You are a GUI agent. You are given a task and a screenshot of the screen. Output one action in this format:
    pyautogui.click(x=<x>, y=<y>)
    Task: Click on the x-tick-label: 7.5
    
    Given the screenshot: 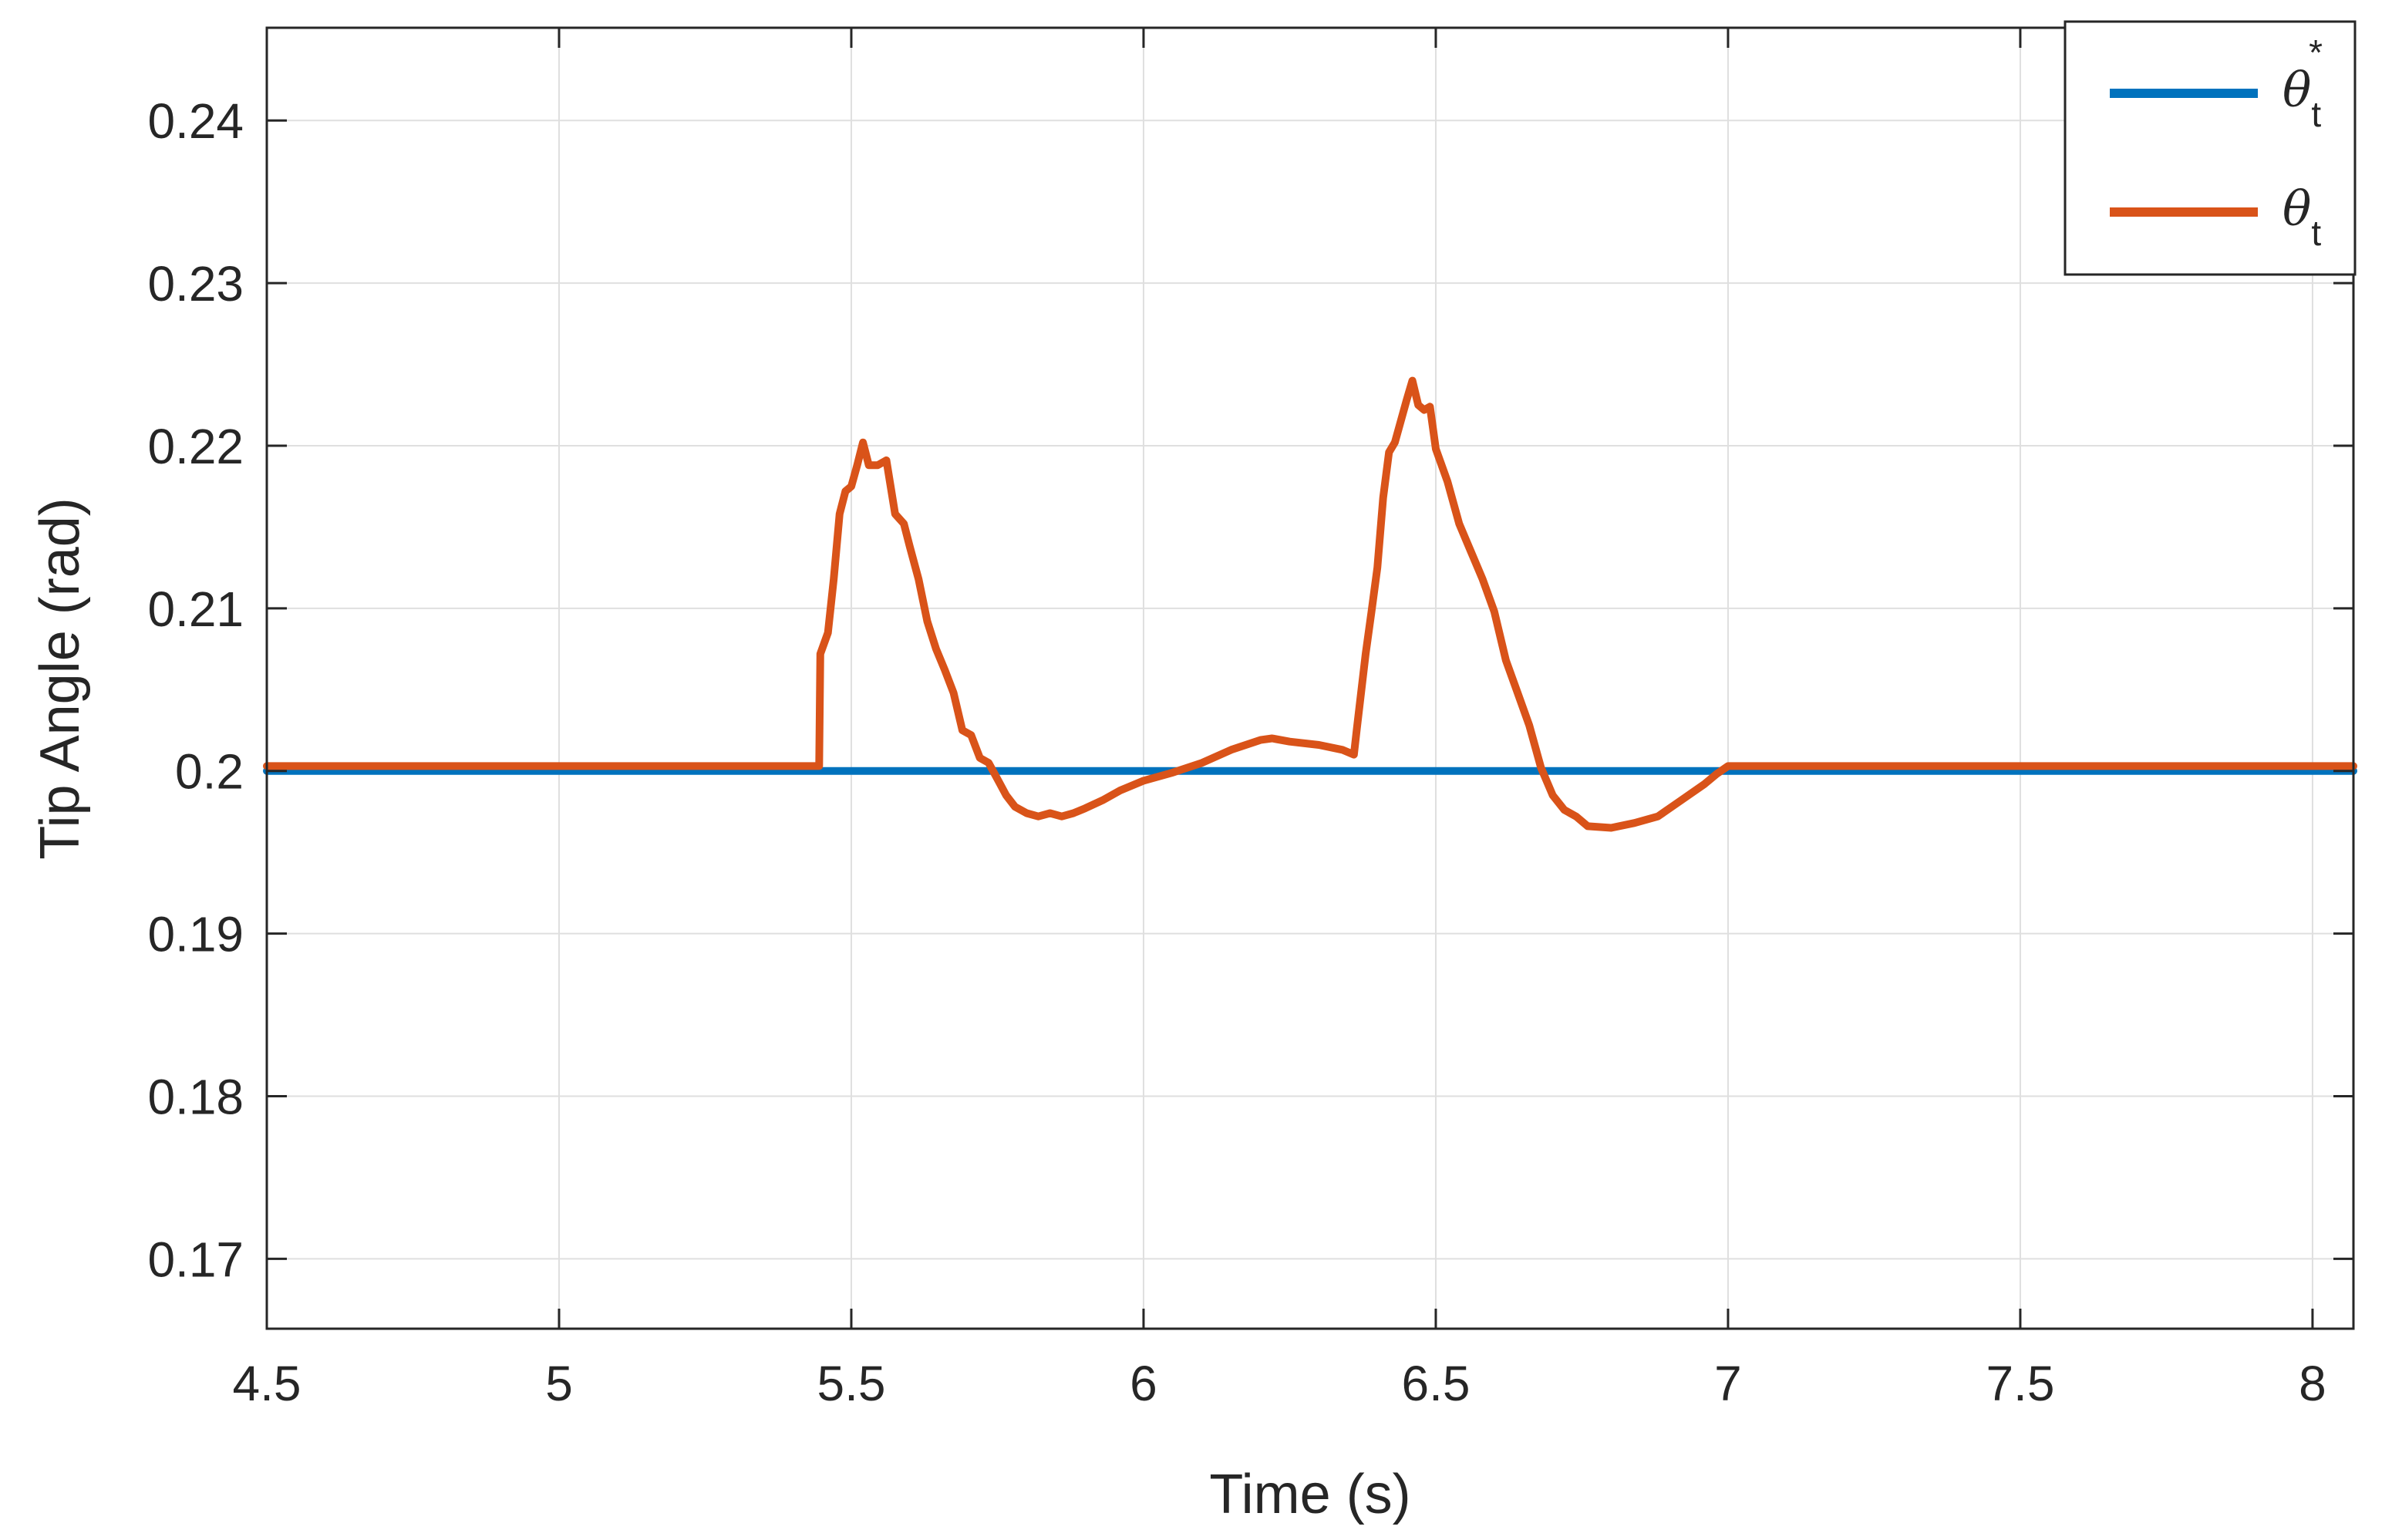 What is the action you would take?
    pyautogui.click(x=2020, y=1384)
    